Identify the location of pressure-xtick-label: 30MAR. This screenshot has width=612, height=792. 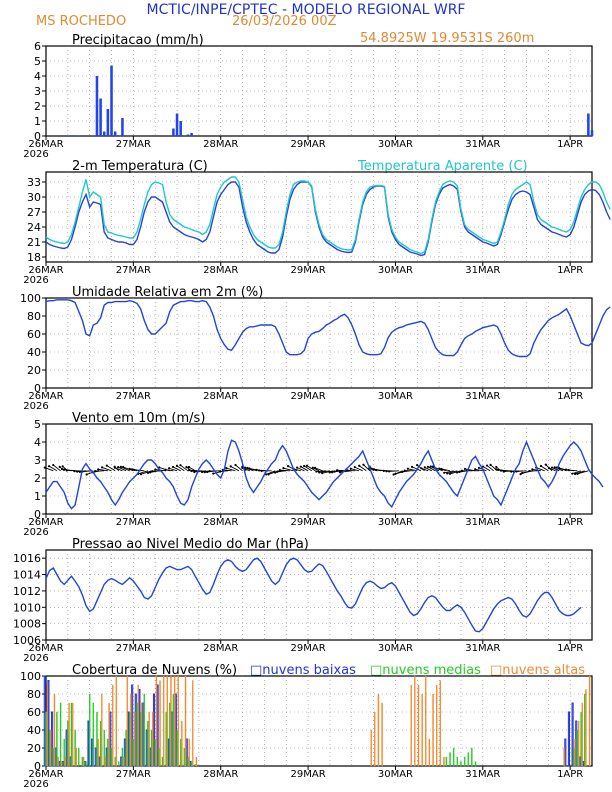
(395, 648).